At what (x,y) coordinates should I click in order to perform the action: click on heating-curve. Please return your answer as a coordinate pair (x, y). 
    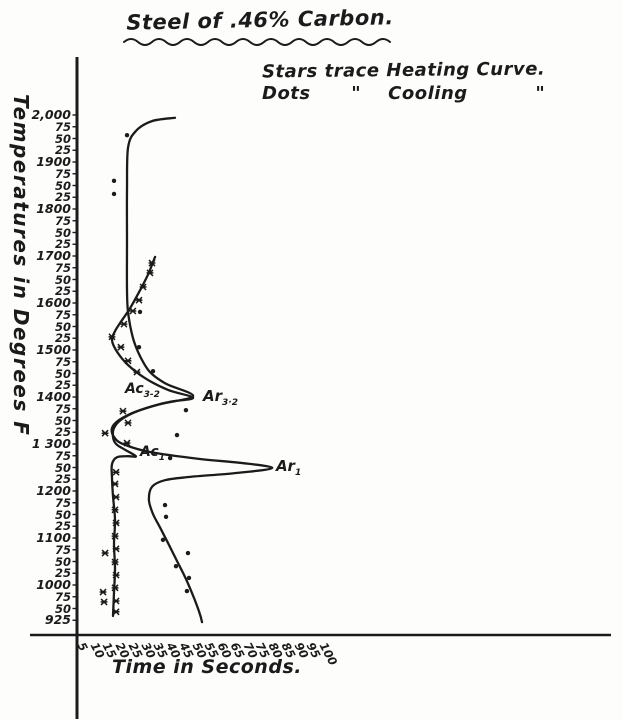
    Looking at the image, I should click on (152, 436).